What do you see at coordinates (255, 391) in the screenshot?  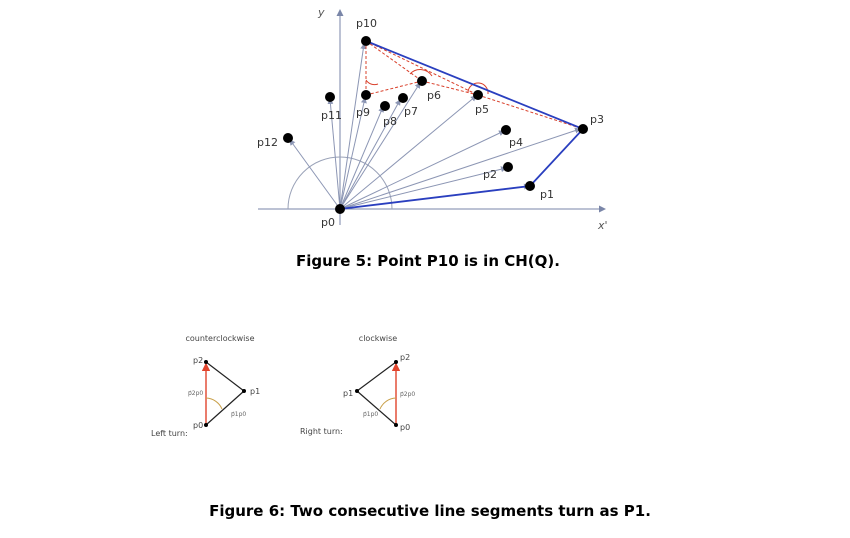 I see `left-label-p1: p1` at bounding box center [255, 391].